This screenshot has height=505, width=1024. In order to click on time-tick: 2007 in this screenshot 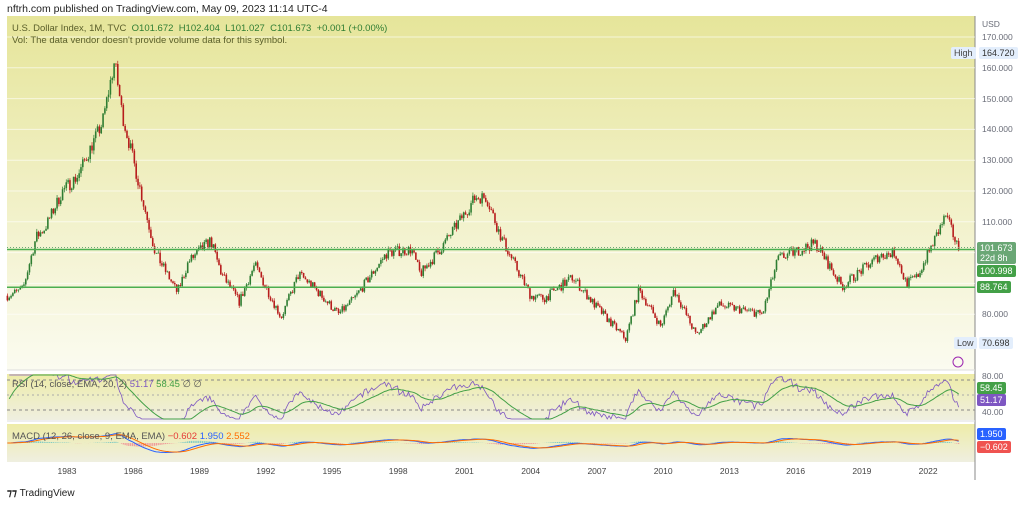, I will do `click(597, 471)`.